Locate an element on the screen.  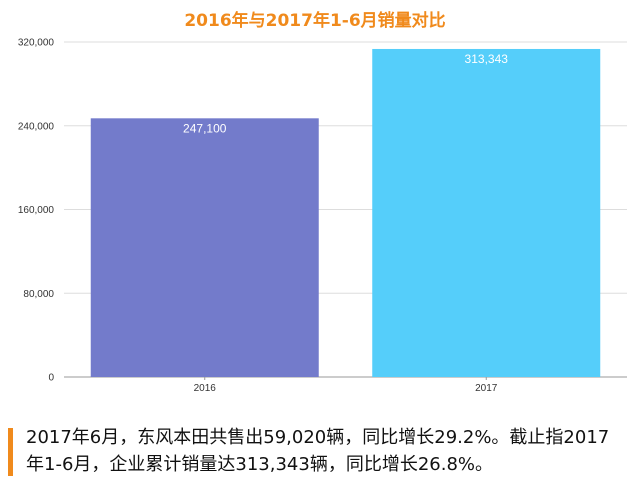
bar-value-label: 313,343 is located at coordinates (487, 59).